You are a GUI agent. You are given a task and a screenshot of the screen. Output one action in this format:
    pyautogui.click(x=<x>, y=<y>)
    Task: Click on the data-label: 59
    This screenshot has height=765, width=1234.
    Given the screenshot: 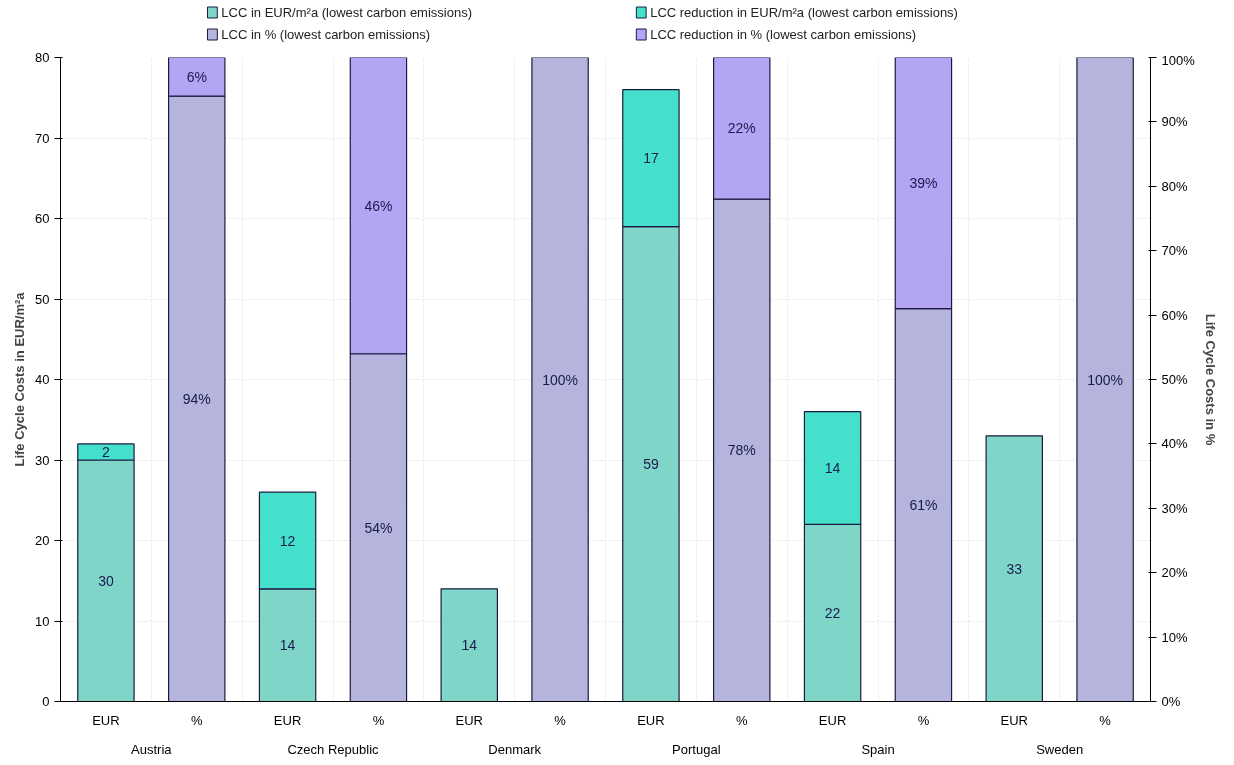 What is the action you would take?
    pyautogui.click(x=651, y=464)
    